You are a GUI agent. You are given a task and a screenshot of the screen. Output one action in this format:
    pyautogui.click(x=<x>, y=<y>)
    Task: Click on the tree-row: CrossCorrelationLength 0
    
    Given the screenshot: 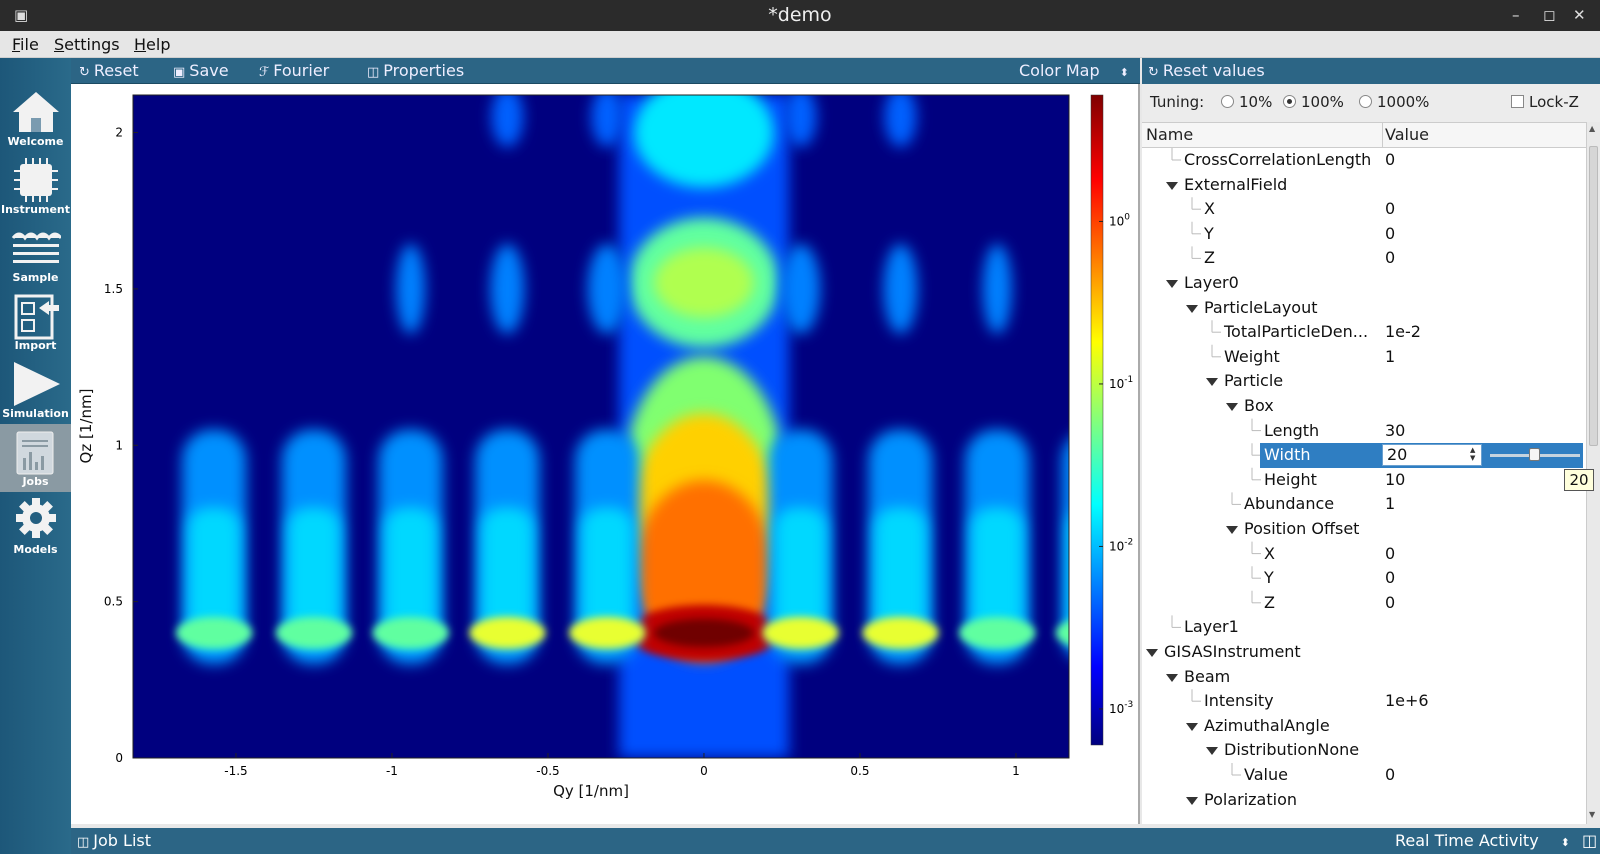 What is the action you would take?
    pyautogui.click(x=1364, y=160)
    